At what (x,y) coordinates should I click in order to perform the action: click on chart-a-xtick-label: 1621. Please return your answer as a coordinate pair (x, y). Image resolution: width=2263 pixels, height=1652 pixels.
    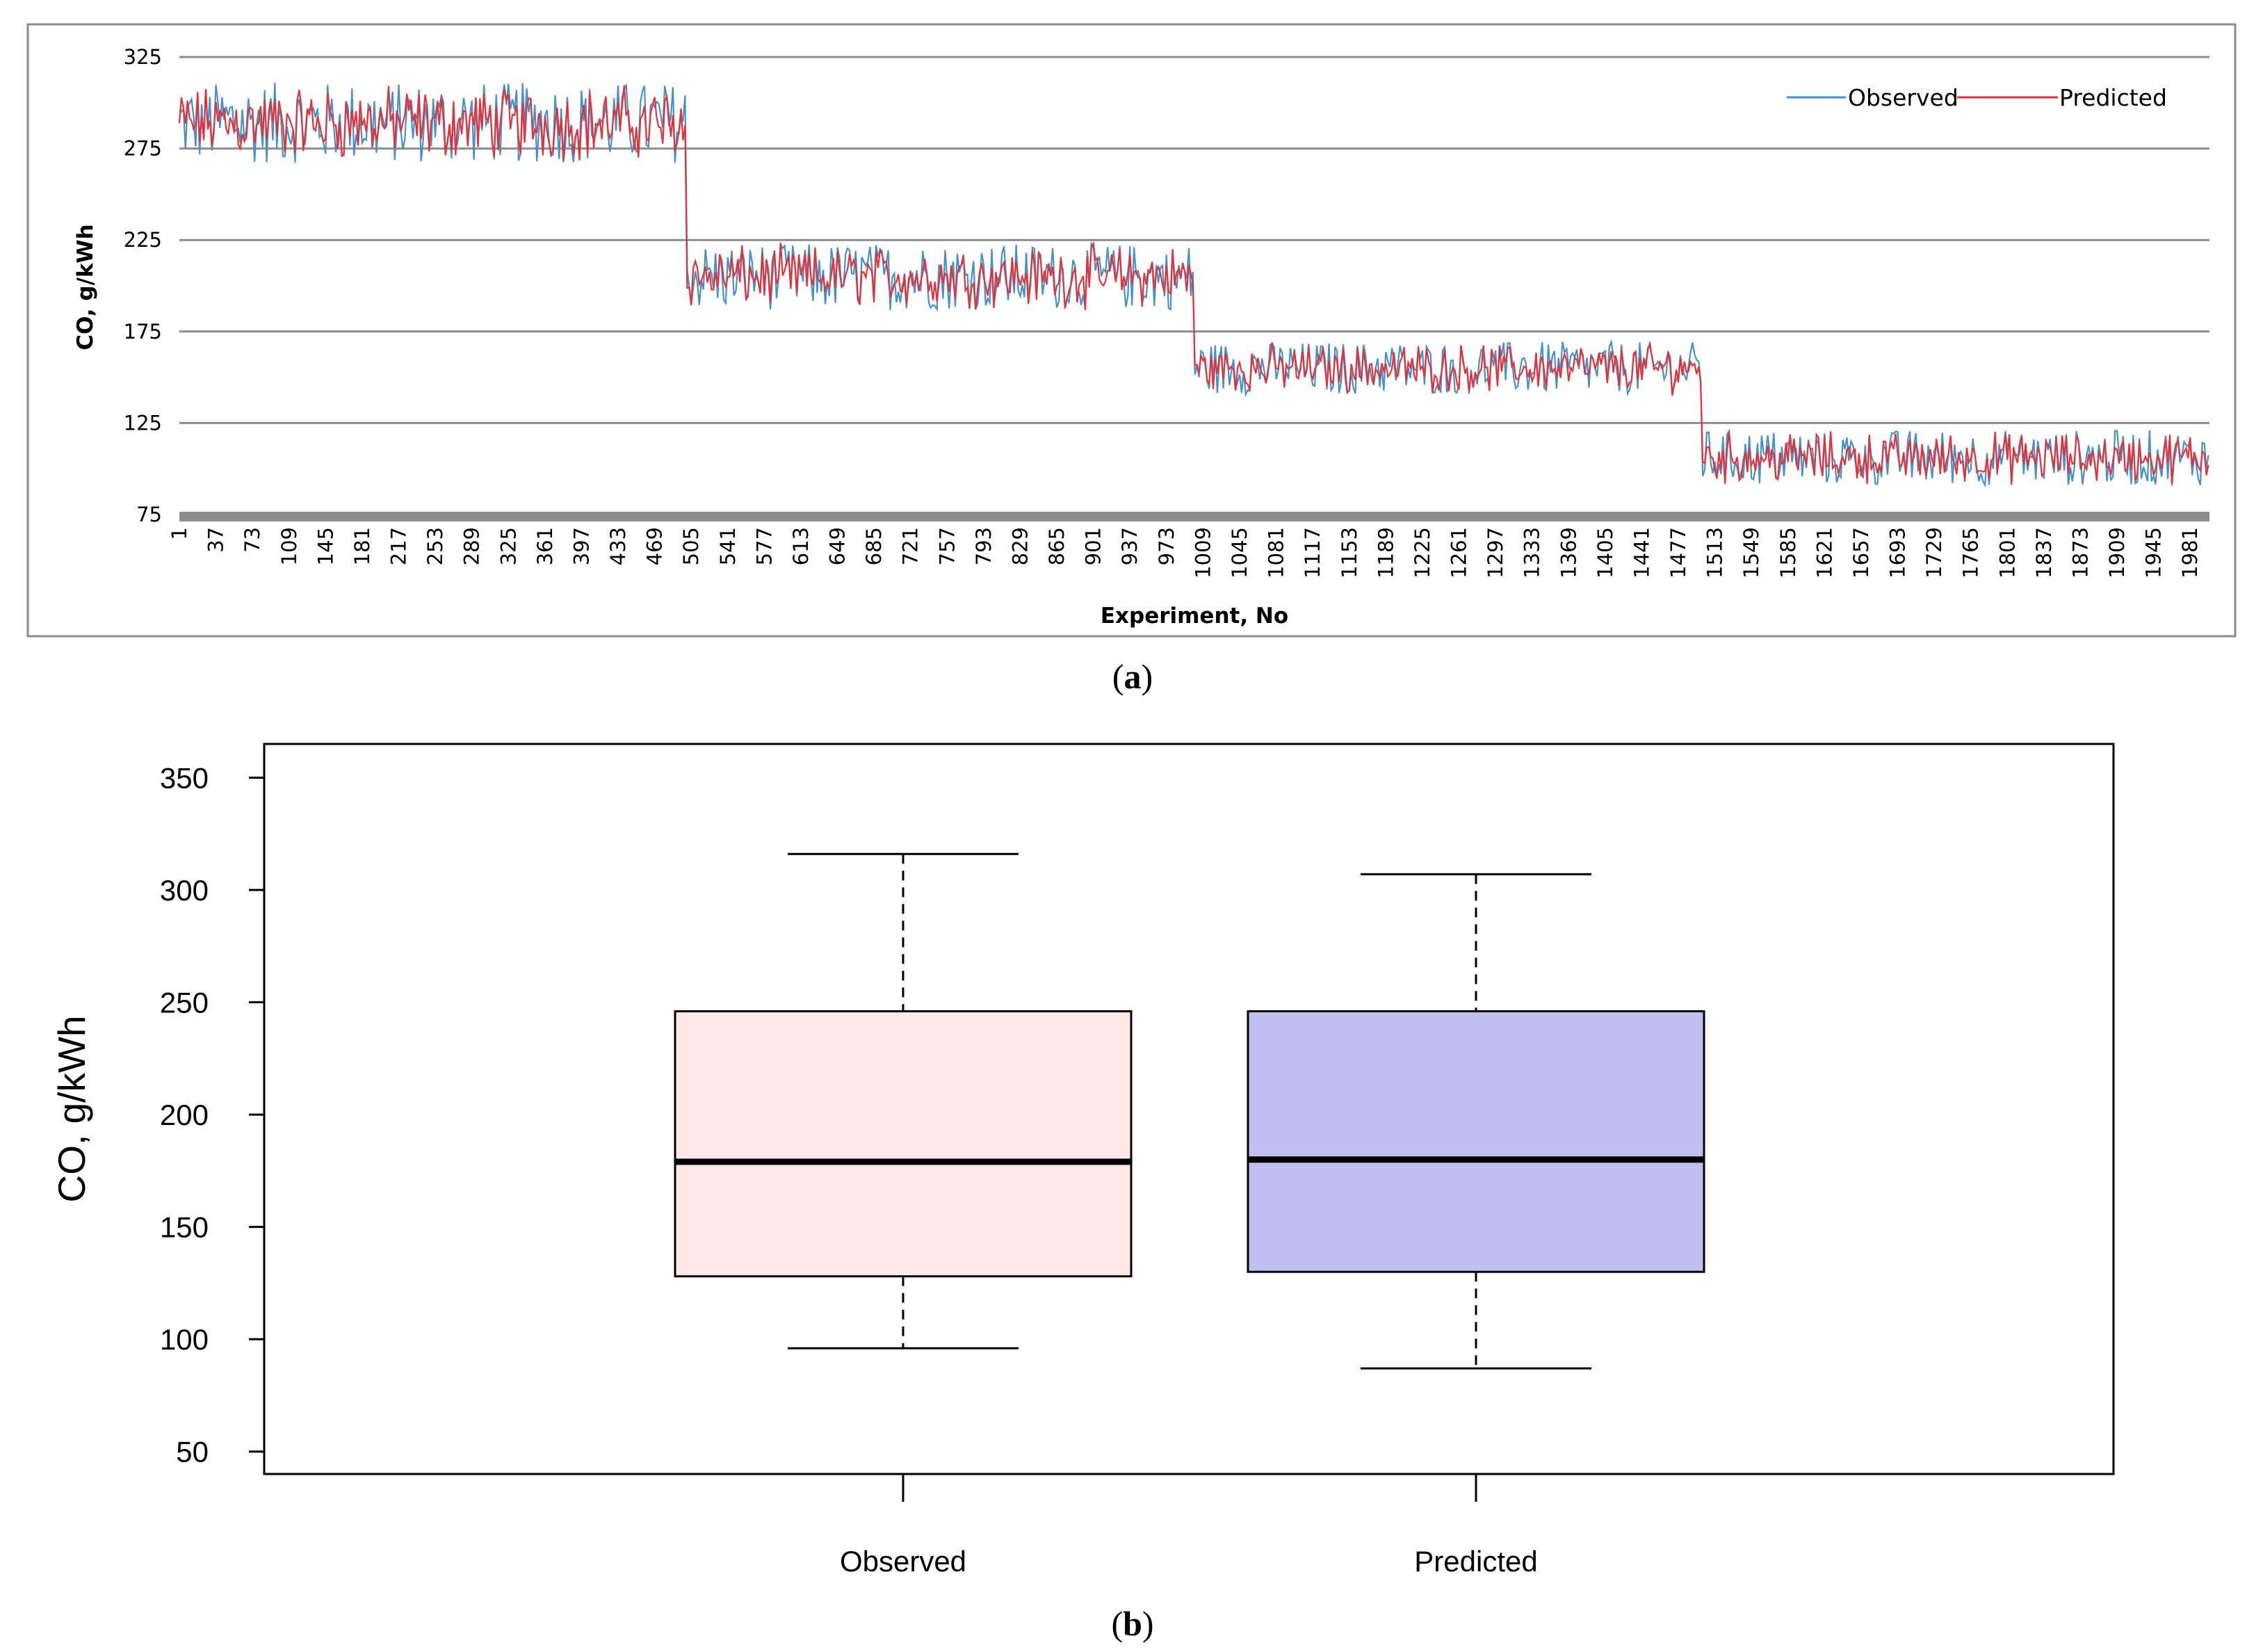
    Looking at the image, I should click on (1824, 552).